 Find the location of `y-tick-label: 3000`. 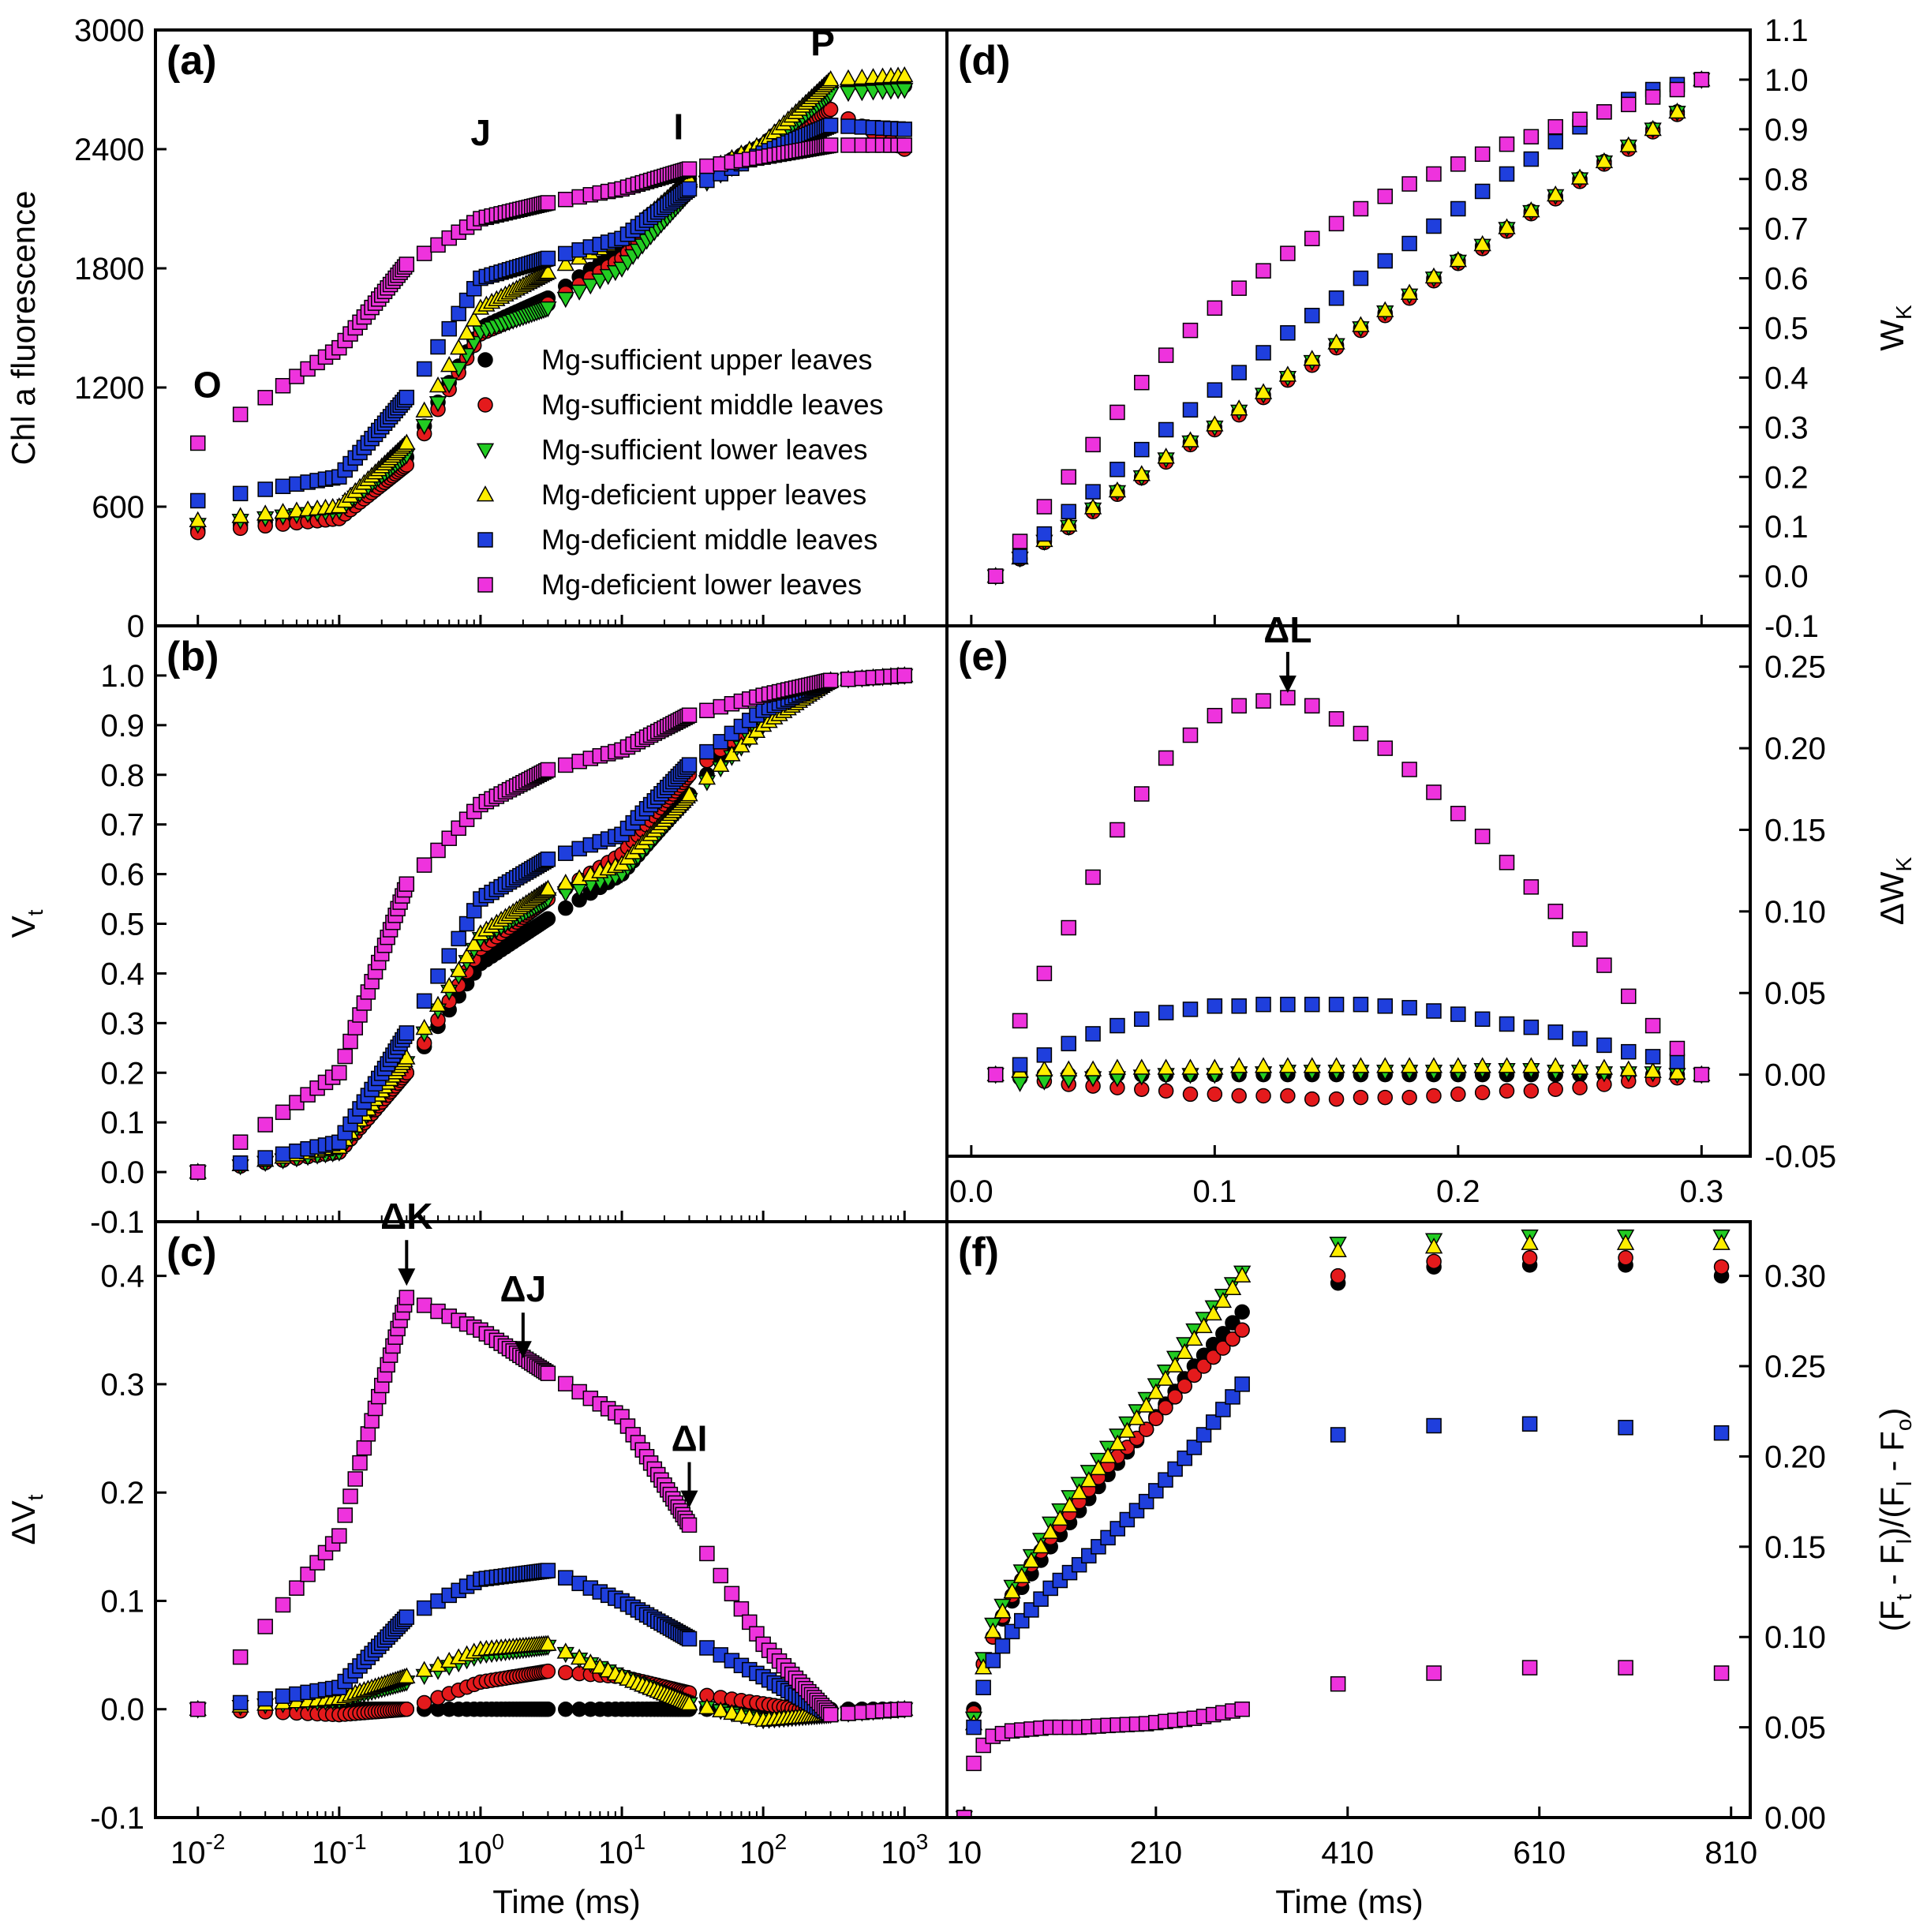

y-tick-label: 3000 is located at coordinates (109, 30).